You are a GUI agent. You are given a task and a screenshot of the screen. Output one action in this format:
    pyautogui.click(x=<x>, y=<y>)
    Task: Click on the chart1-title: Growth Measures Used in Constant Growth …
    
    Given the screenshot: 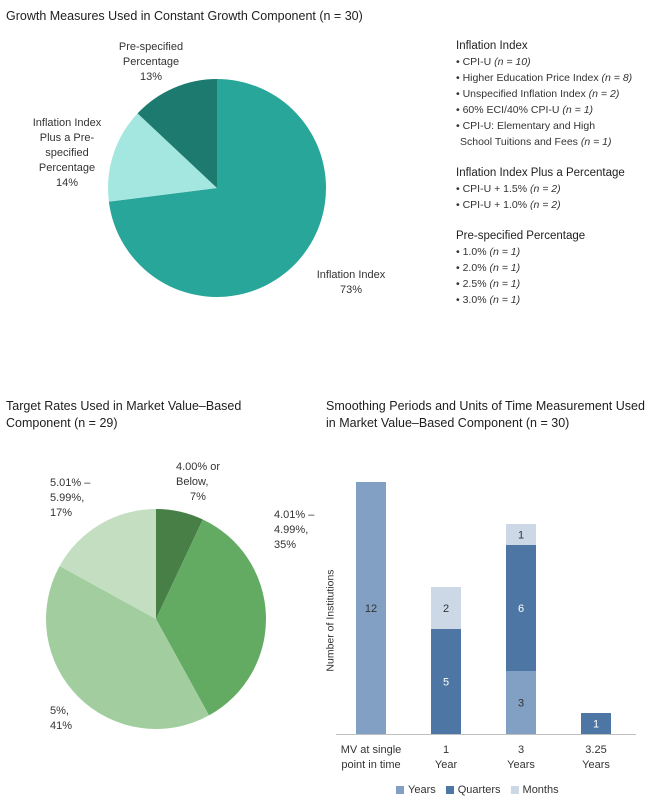 What is the action you would take?
    pyautogui.click(x=184, y=16)
    